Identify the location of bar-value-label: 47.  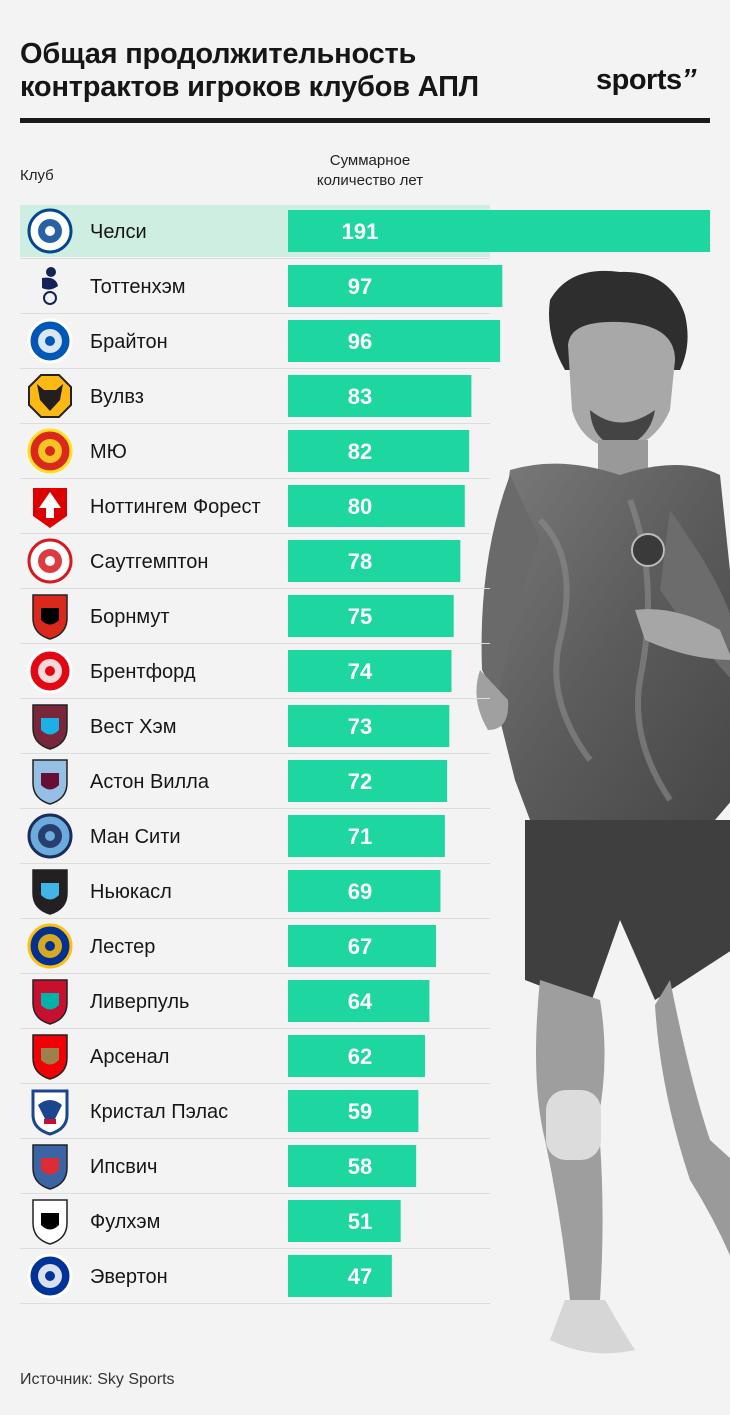
(360, 1276).